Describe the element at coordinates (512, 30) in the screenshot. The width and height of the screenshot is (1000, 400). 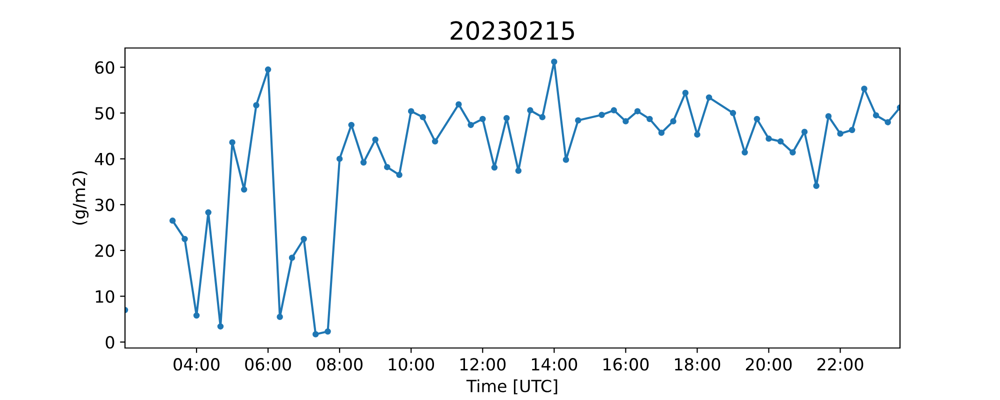
I see `chart-title: 20230215` at that location.